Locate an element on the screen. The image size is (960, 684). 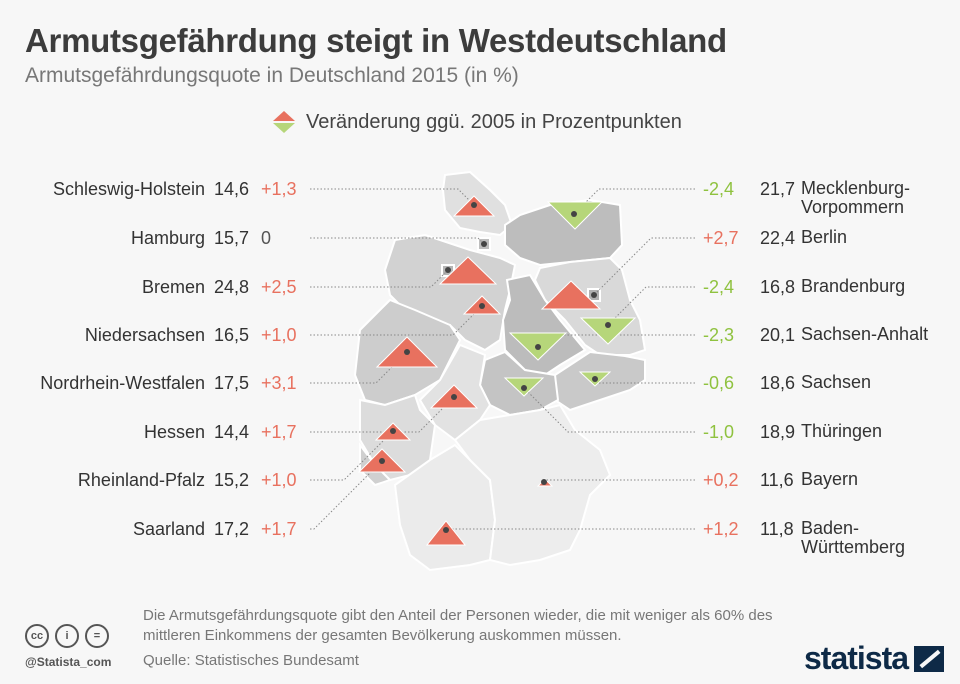
change-value: +0,2 is located at coordinates (721, 480).